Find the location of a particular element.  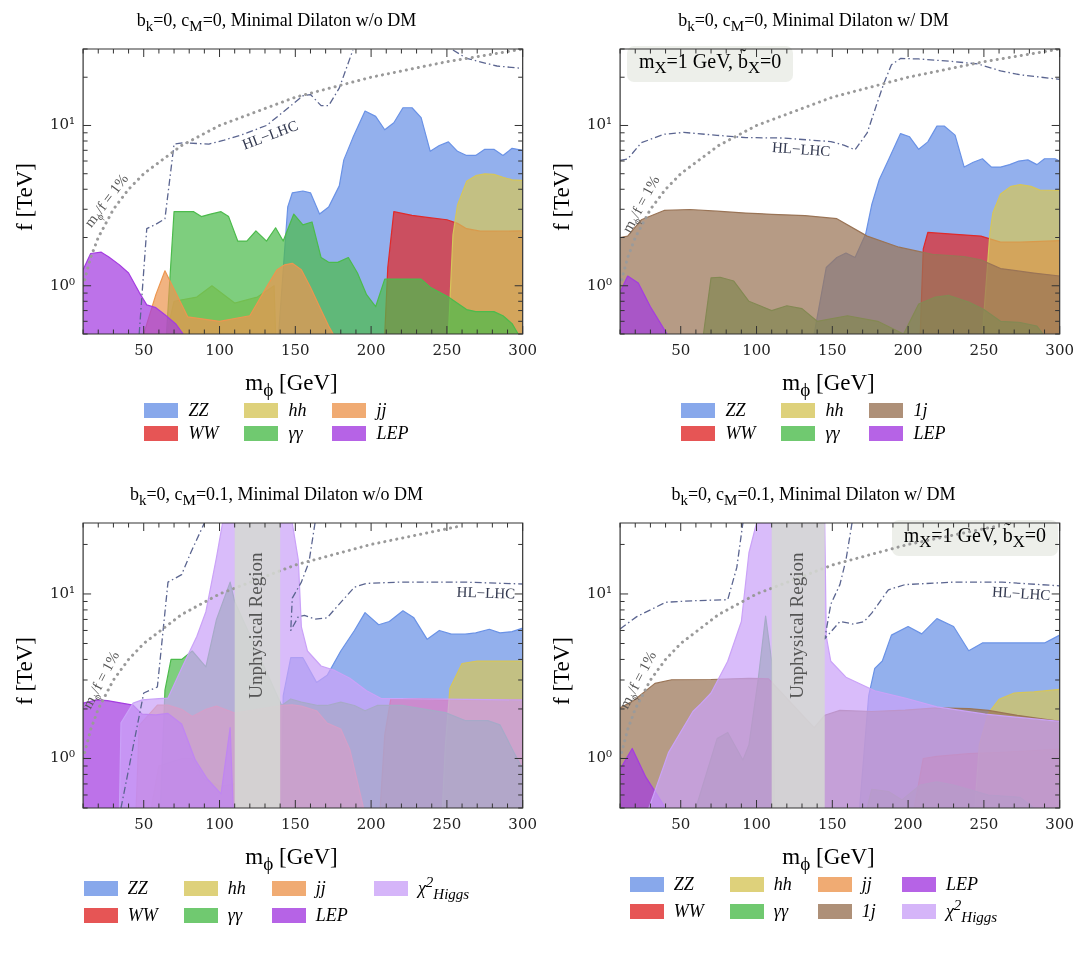

chart-title: b$_{k}$=0, c$_{M}$=0.1, Minimal Dilaton w/o DM is located at coordinates (276, 495).